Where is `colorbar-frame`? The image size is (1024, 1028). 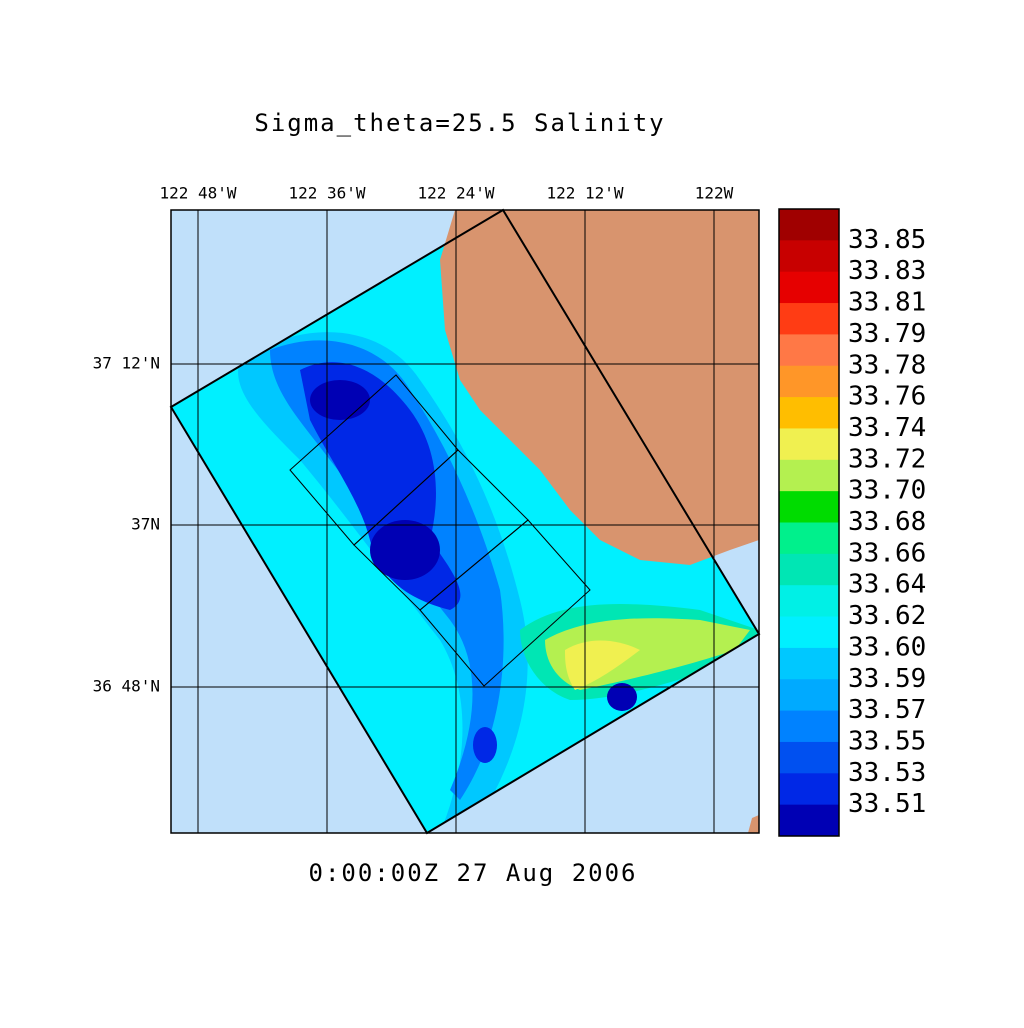 colorbar-frame is located at coordinates (809, 522).